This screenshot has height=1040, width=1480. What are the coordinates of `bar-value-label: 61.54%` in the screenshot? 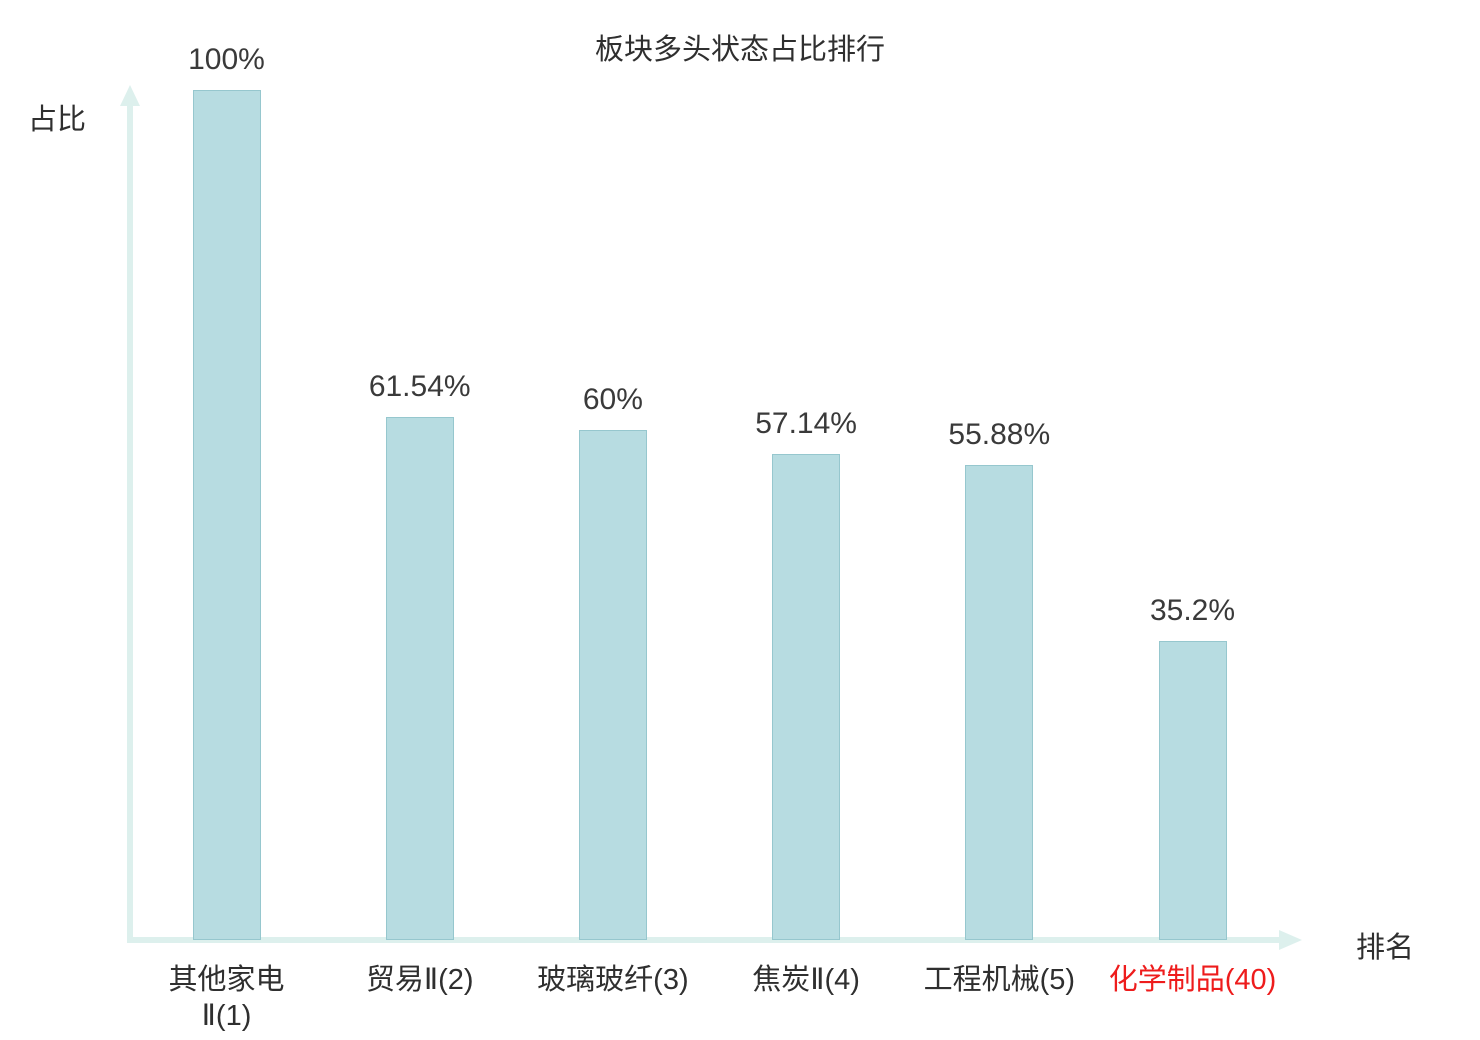 It's located at (419, 386).